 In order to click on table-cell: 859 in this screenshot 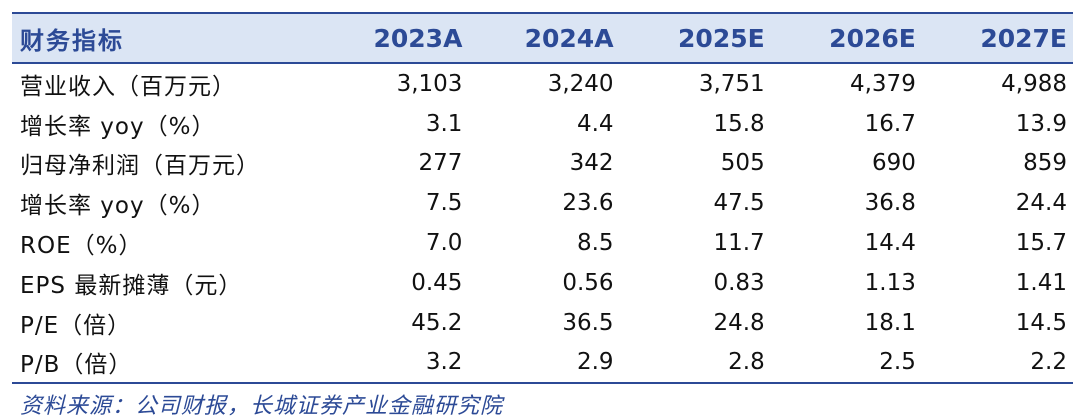, I will do `click(1045, 163)`.